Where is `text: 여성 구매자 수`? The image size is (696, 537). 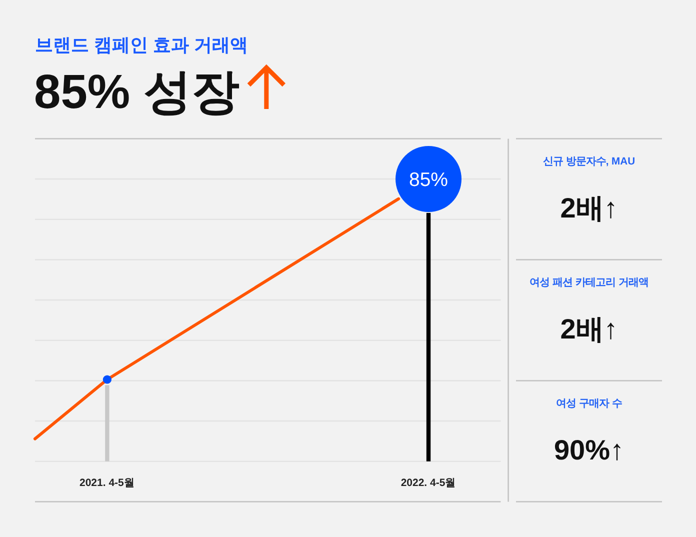 text: 여성 구매자 수 is located at coordinates (589, 404).